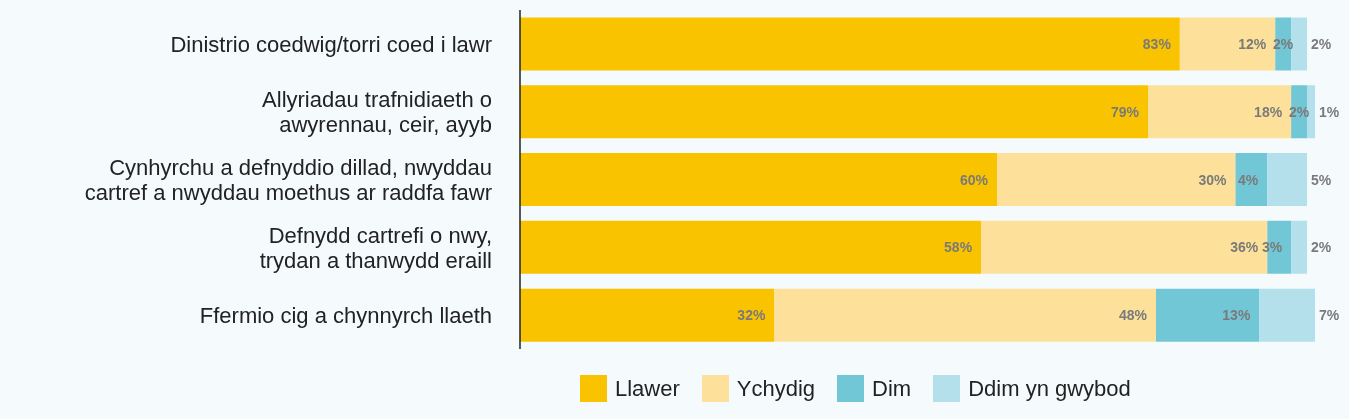  I want to click on data-label: 5%, so click(1321, 179).